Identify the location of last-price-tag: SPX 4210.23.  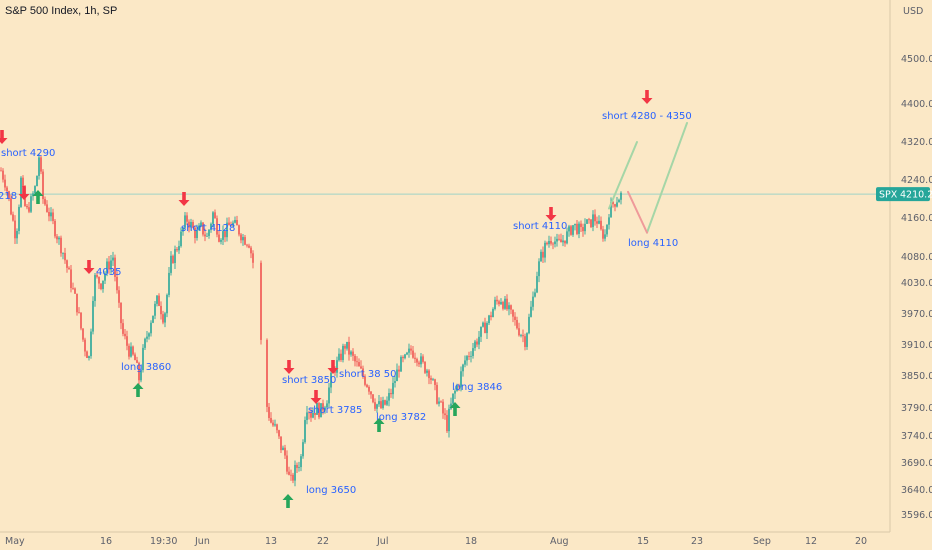
(904, 194).